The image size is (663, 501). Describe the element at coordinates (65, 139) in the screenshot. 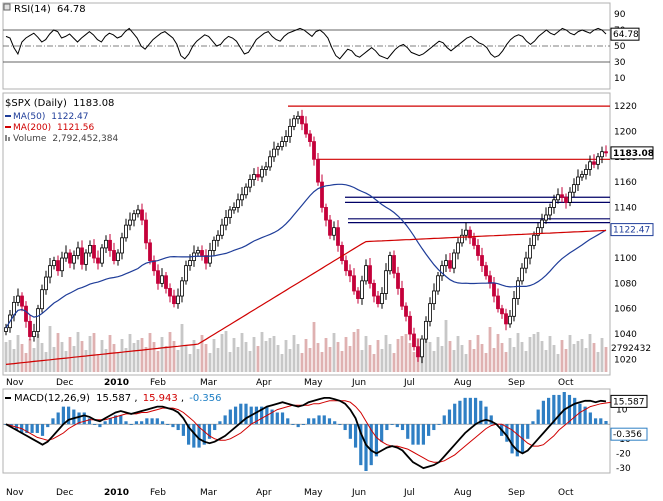

I see `svg-text: Volume 2,792,452,384` at that location.